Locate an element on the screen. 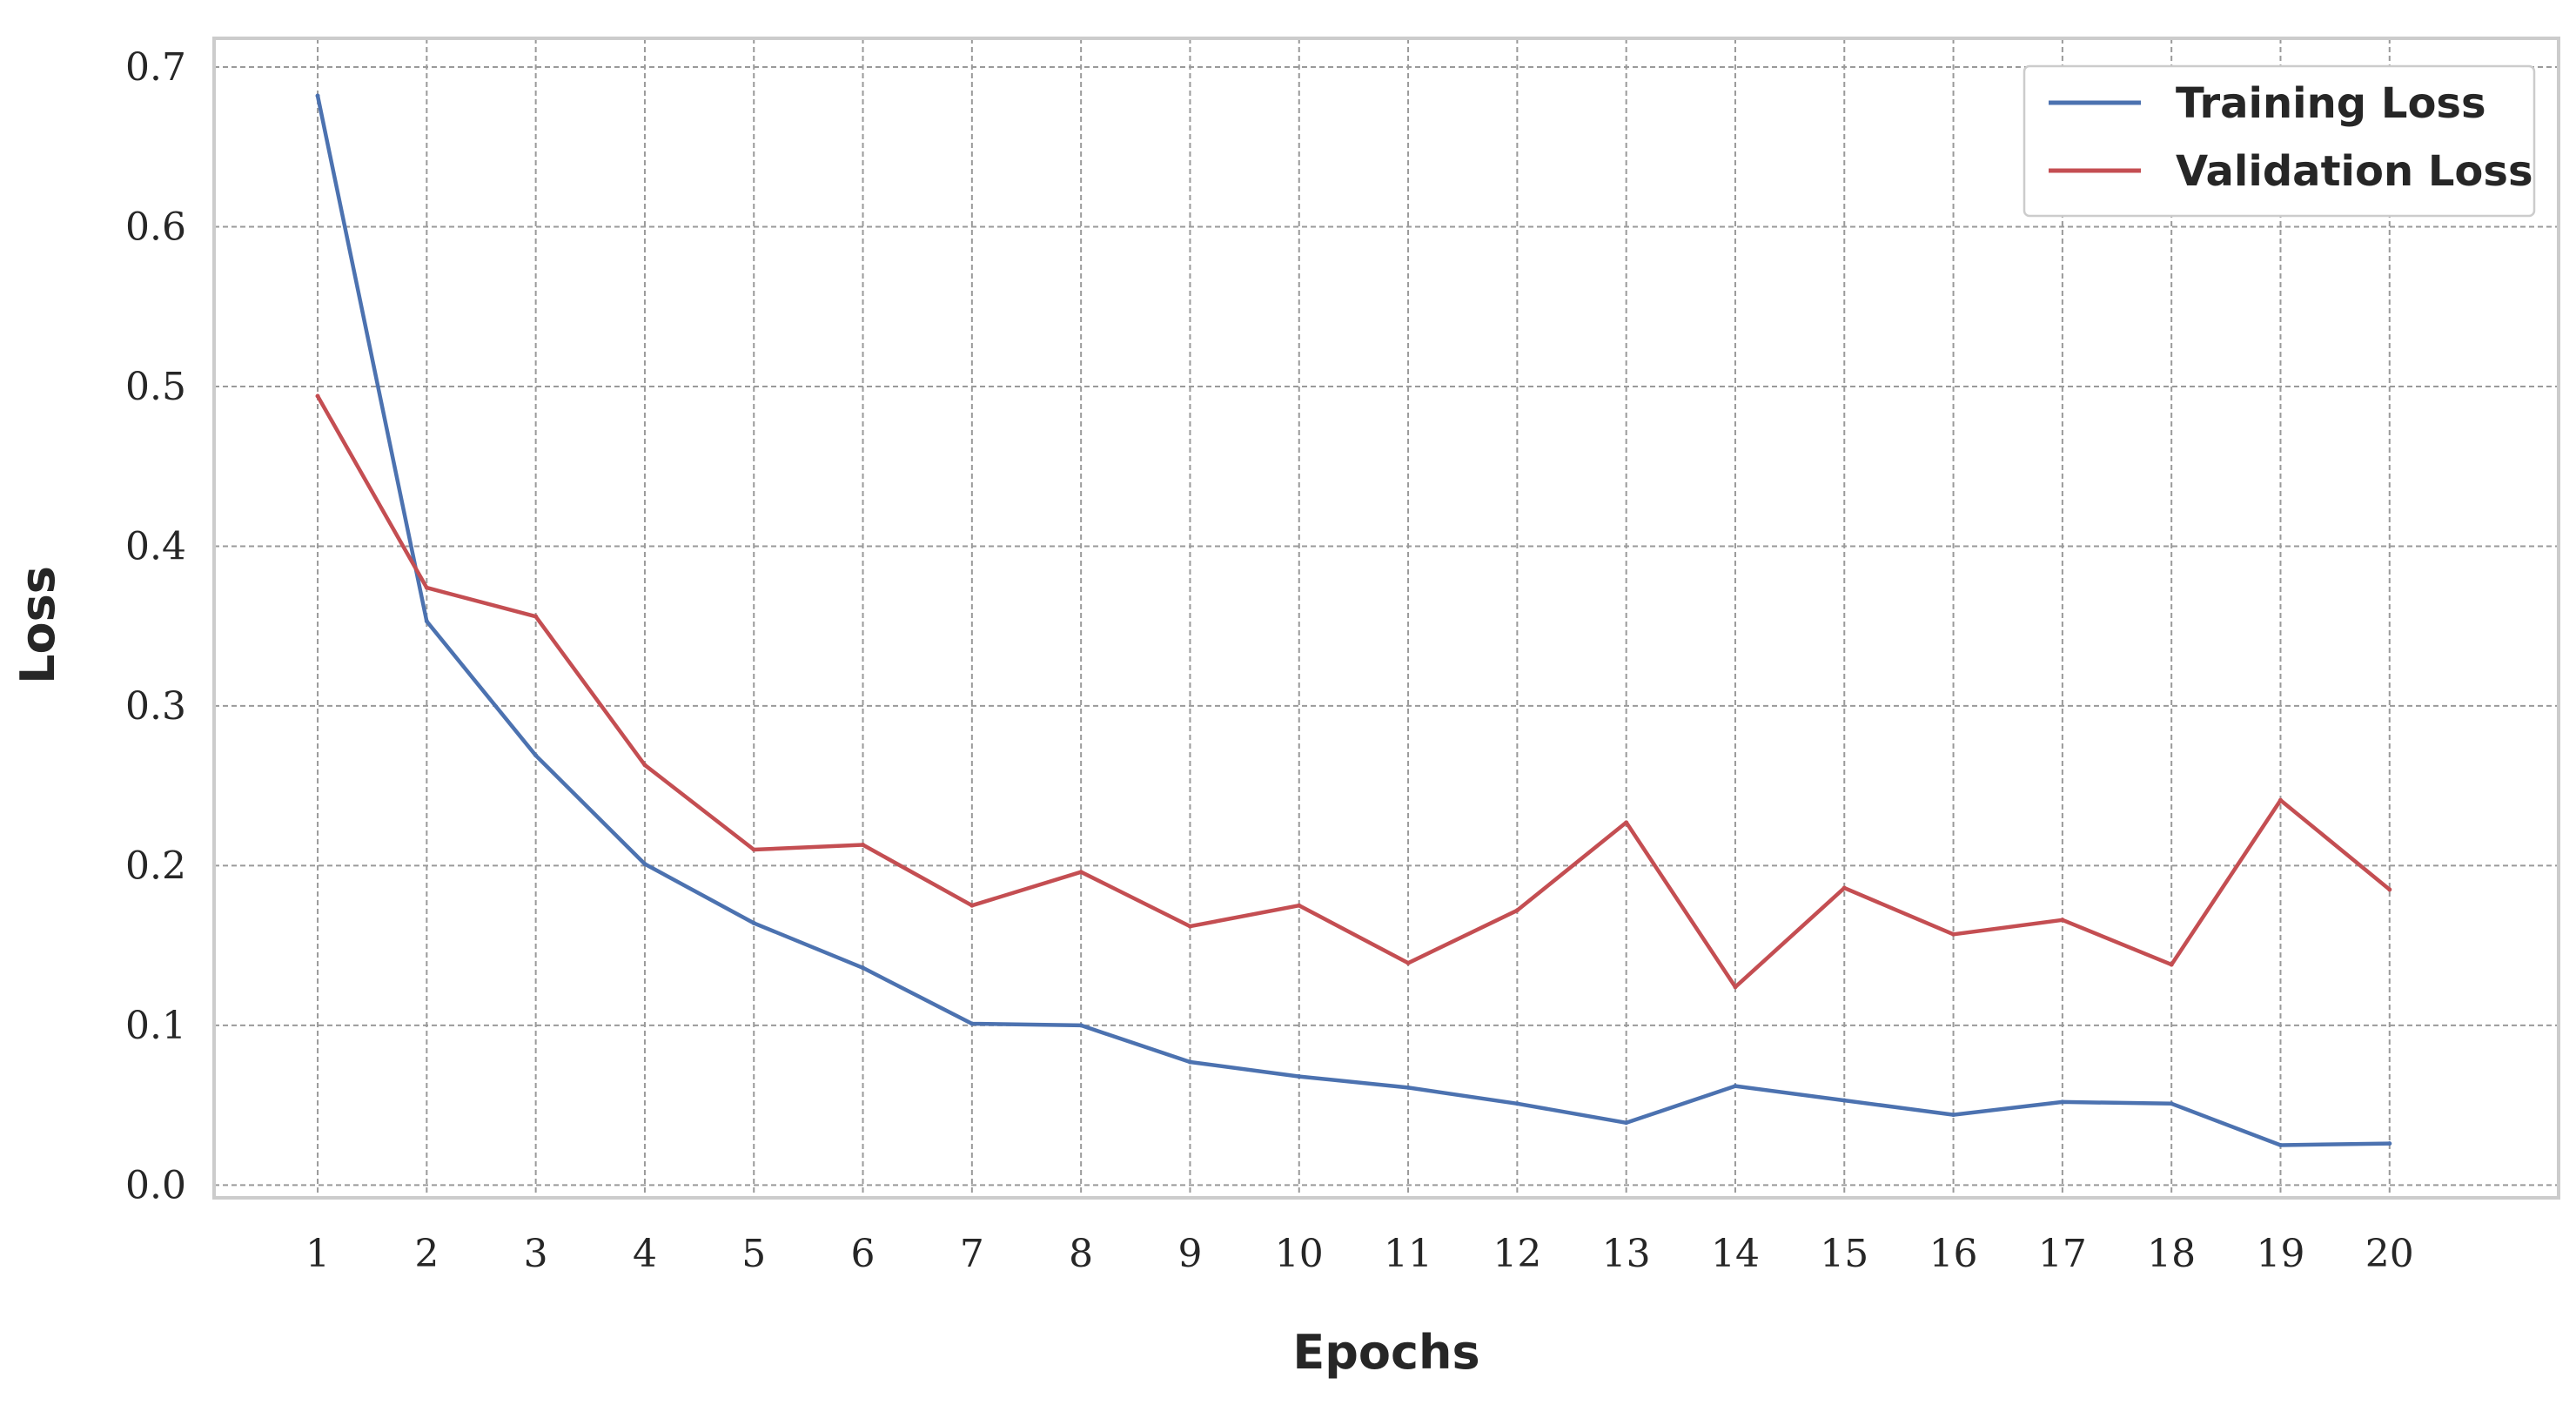 Image resolution: width=2576 pixels, height=1405 pixels. x-tick-label: 11 is located at coordinates (1408, 1254).